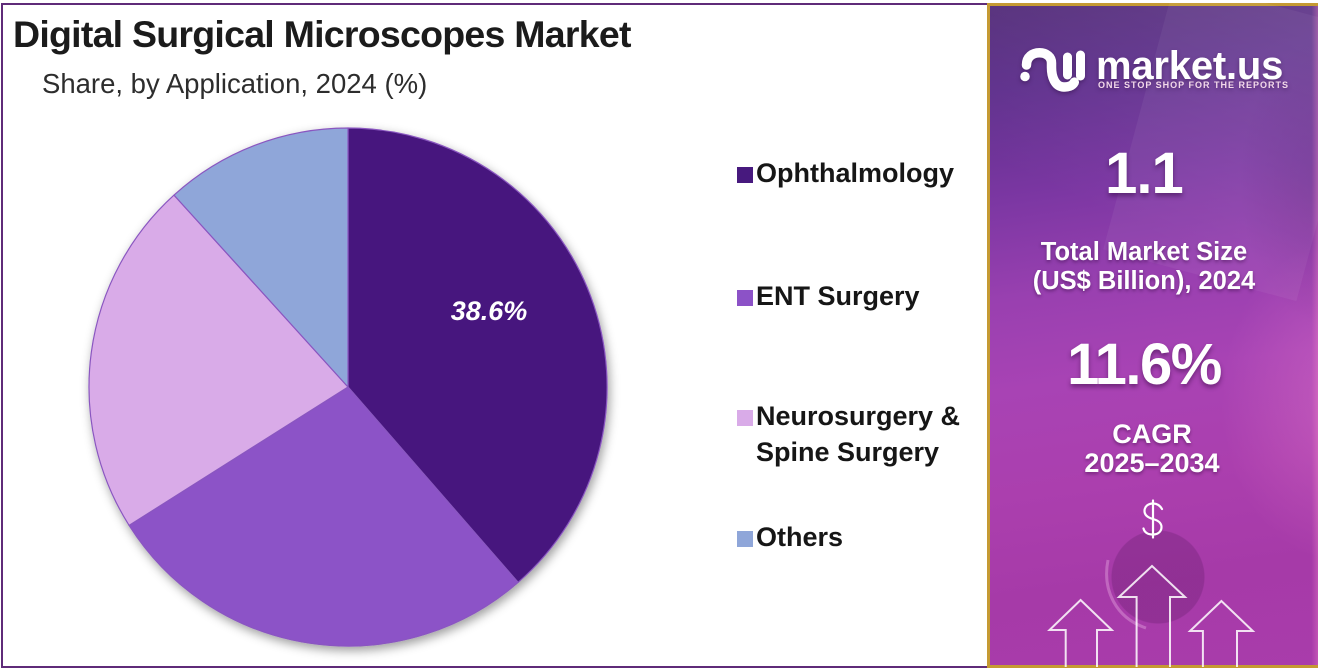 Image resolution: width=1318 pixels, height=672 pixels. I want to click on svg-text: 38.6%, so click(489, 311).